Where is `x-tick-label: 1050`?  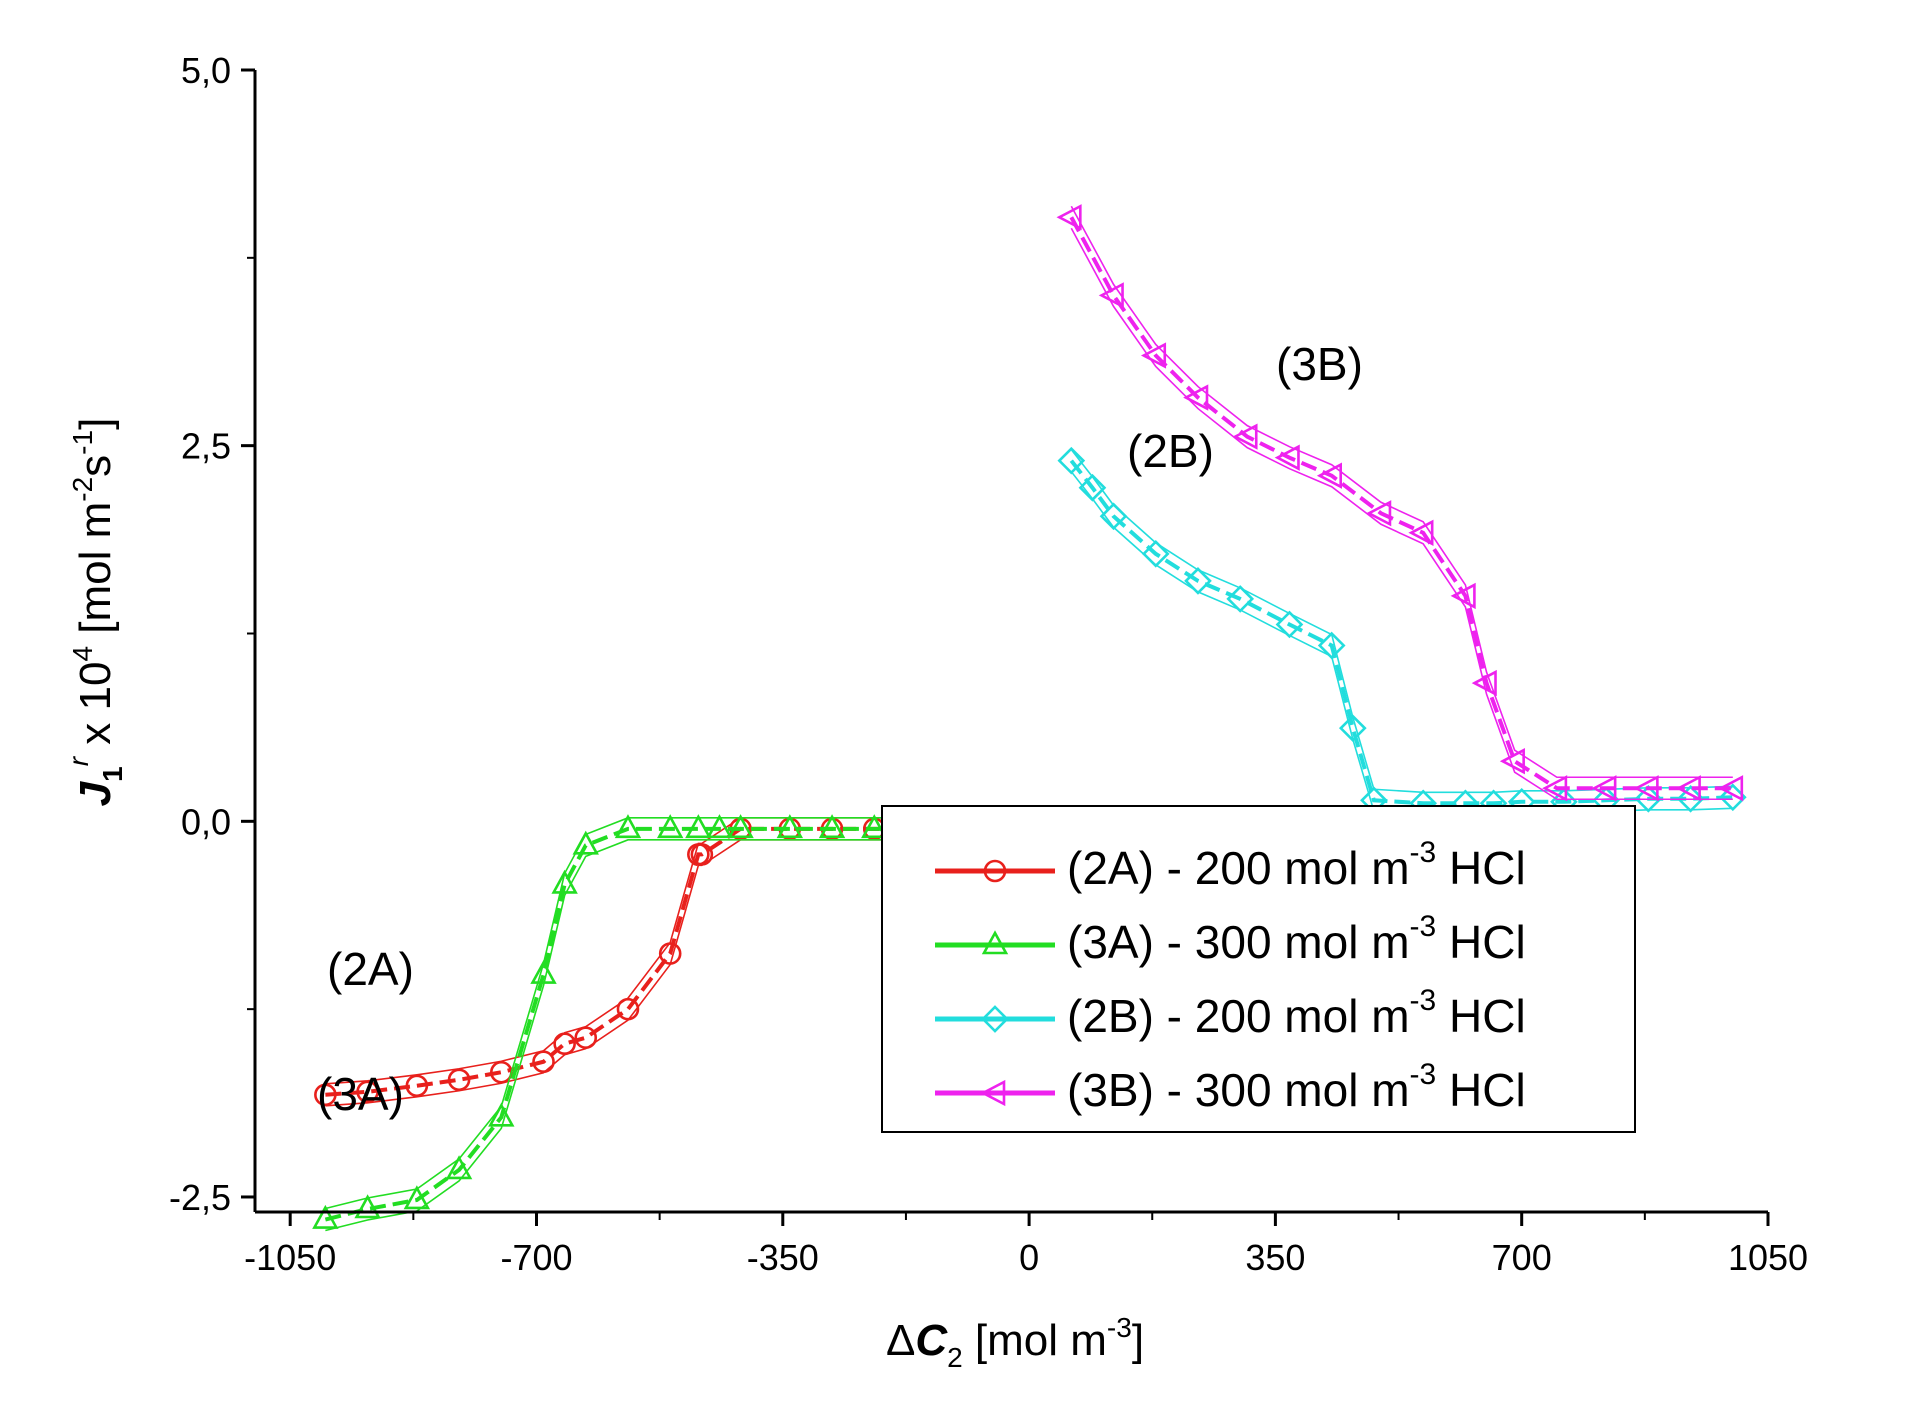
x-tick-label: 1050 is located at coordinates (1768, 1257).